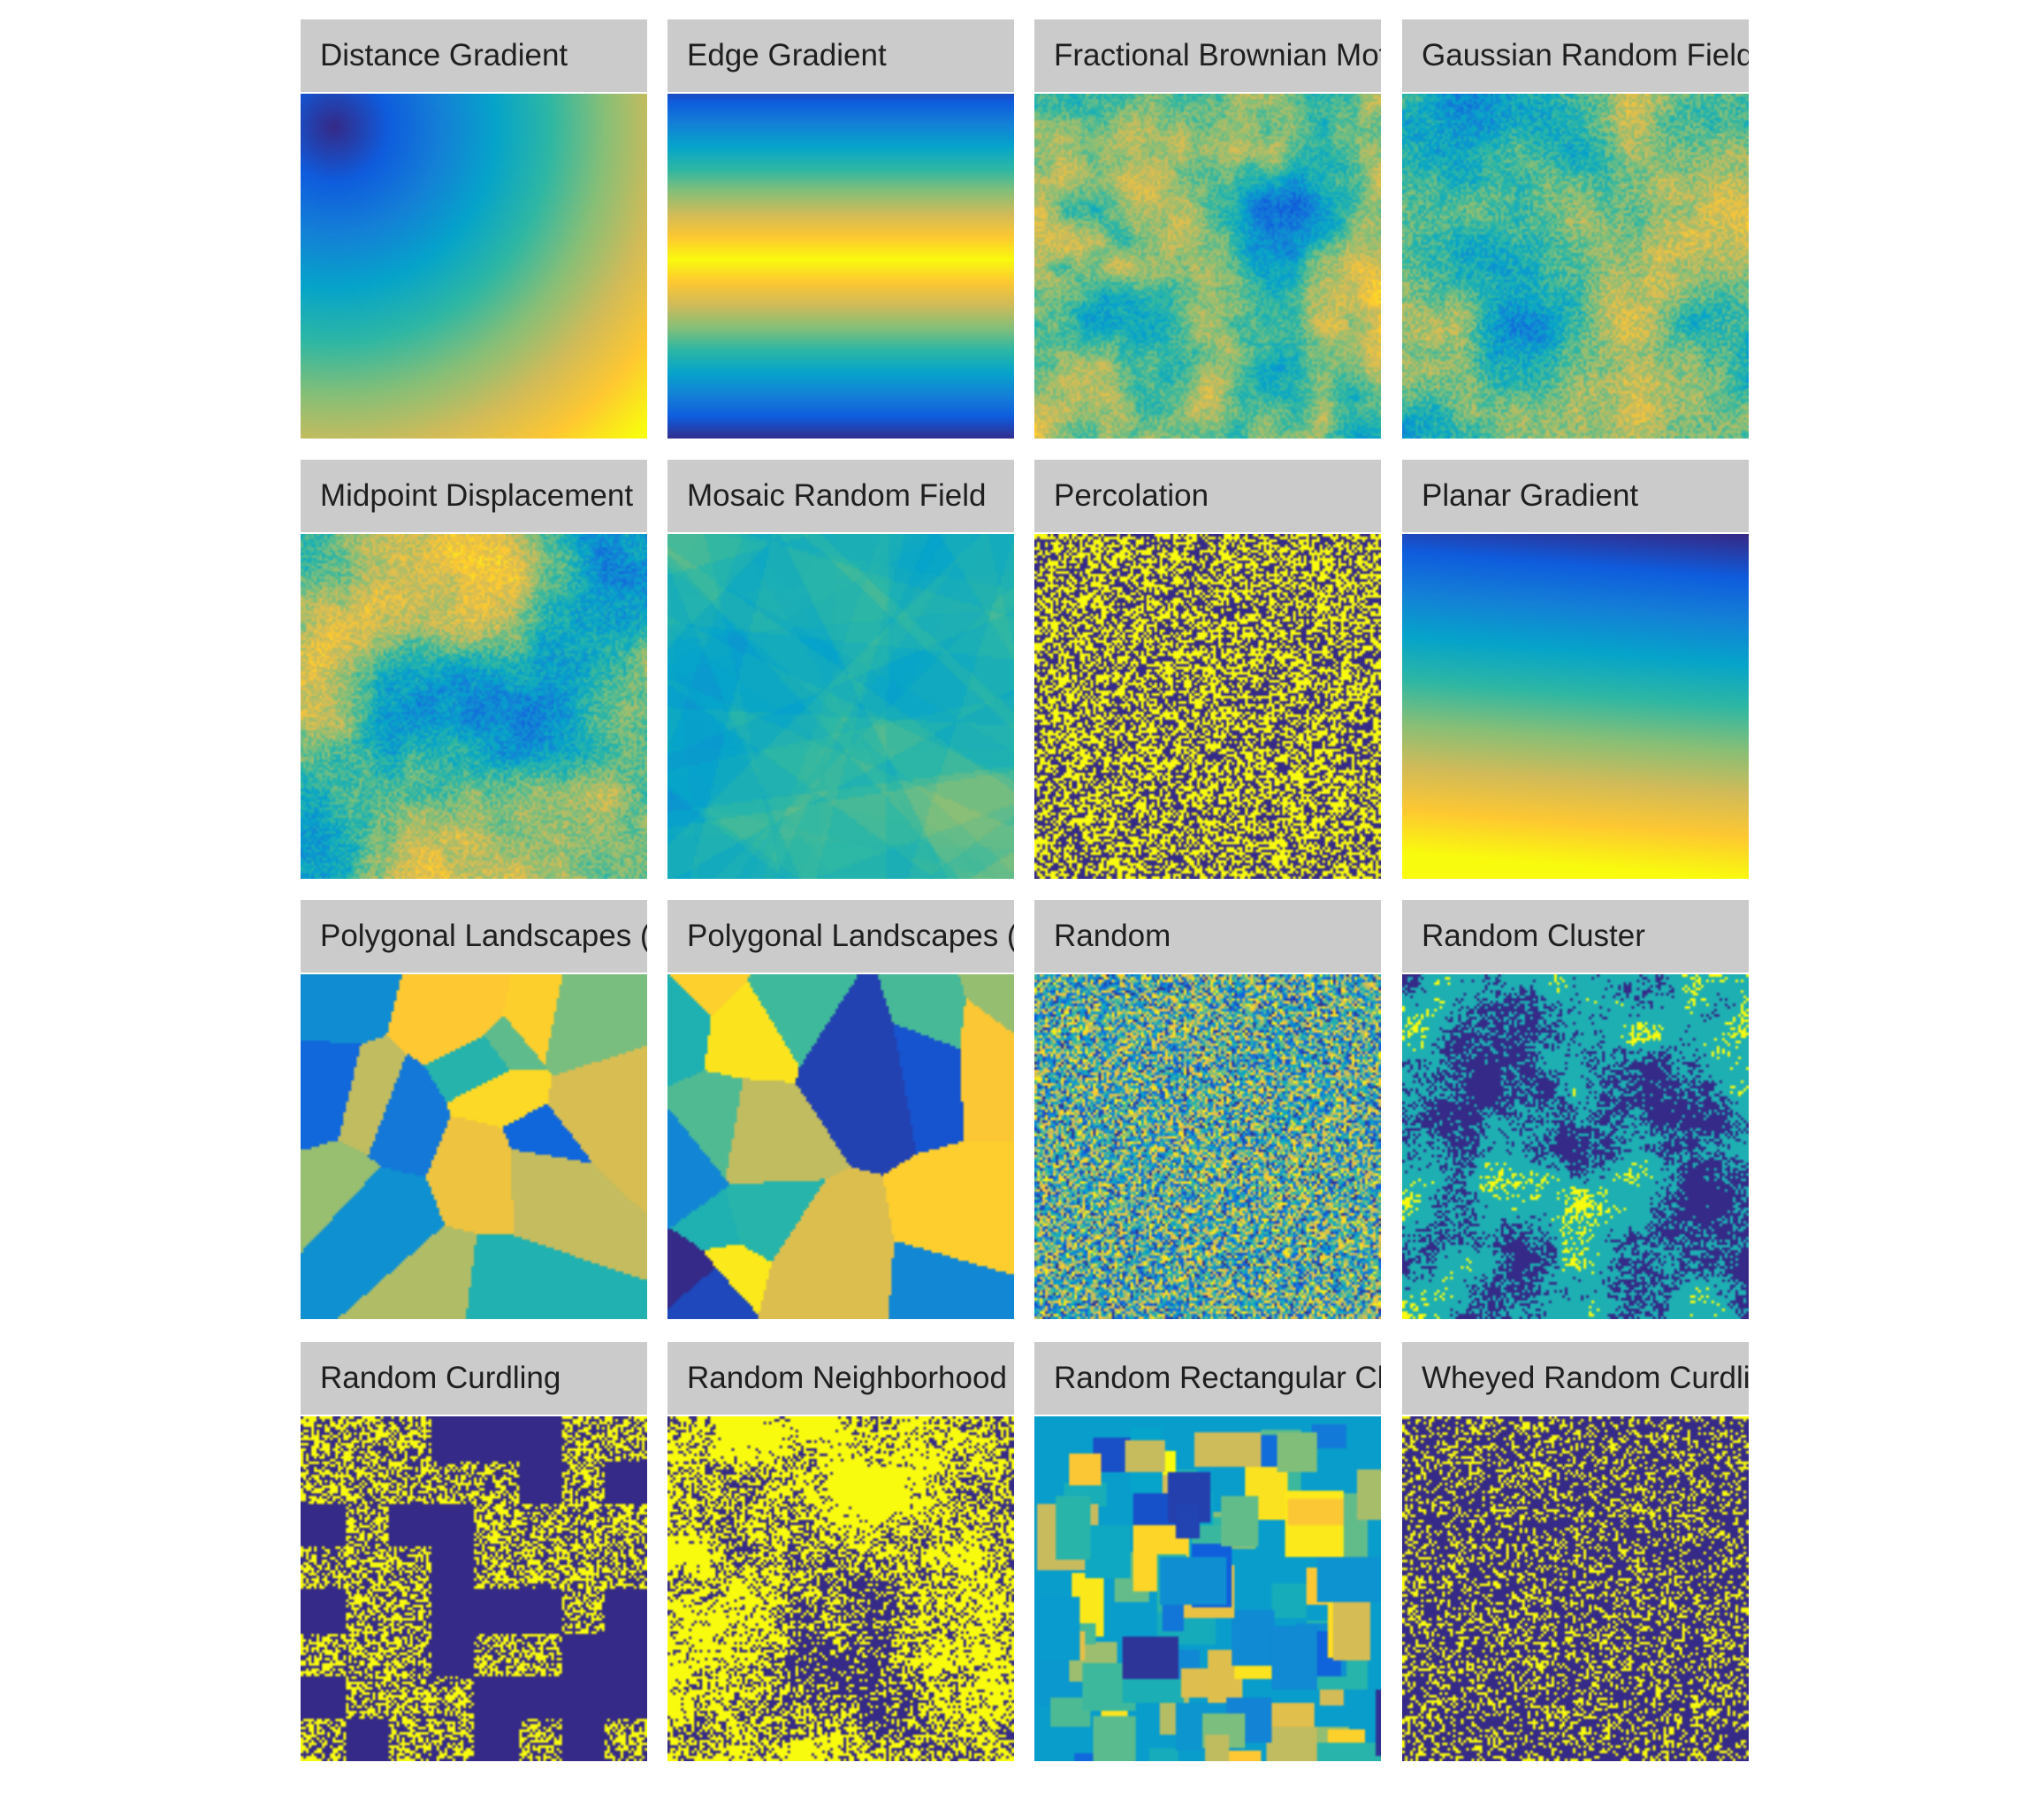 This screenshot has width=2044, height=1793. I want to click on panel-title: Polygonal Landscapes (Te, so click(850, 936).